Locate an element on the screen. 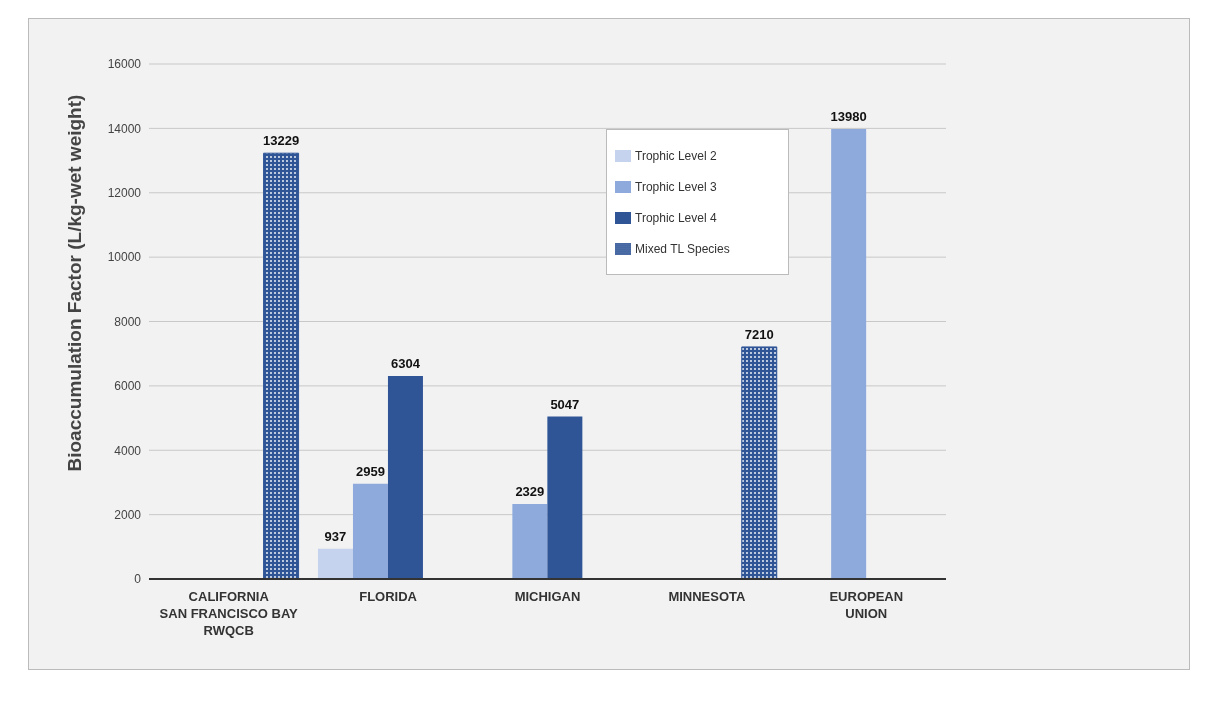 The width and height of the screenshot is (1205, 707). x-tick-label: CALIFORNIA SAN FRANCISCO BAY RWQCB is located at coordinates (229, 613).